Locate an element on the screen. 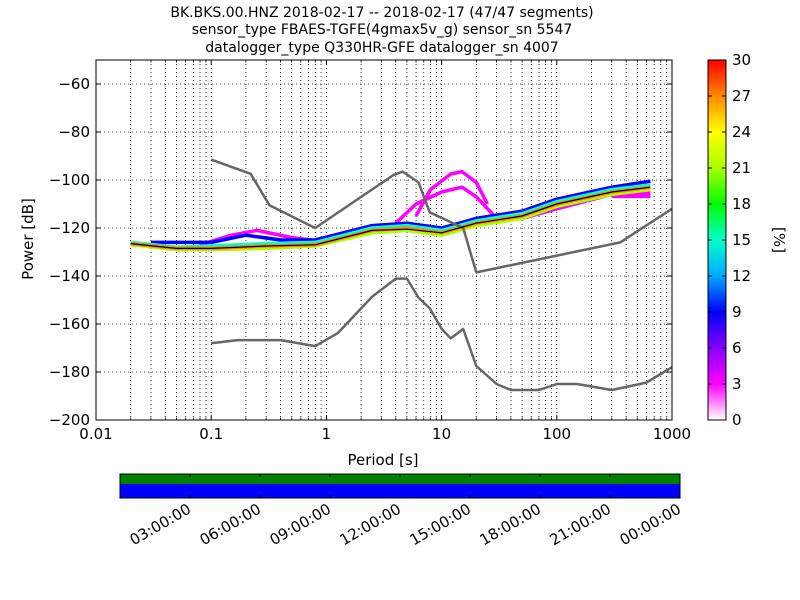 Image resolution: width=800 pixels, height=600 pixels. colorbar-tick-label: 27 is located at coordinates (741, 96).